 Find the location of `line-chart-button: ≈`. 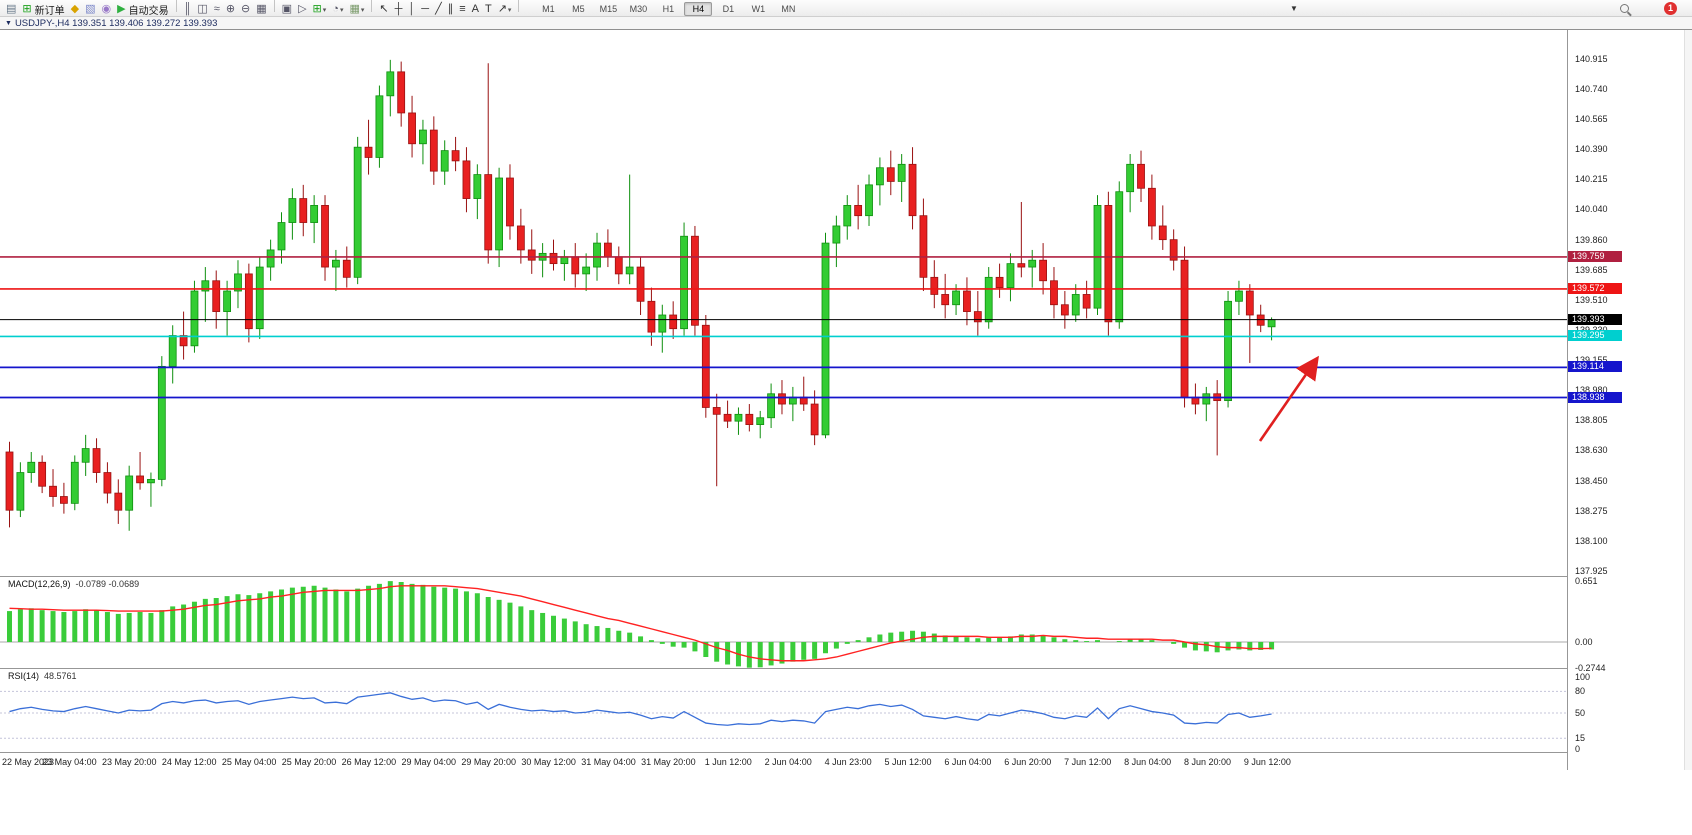

line-chart-button: ≈ is located at coordinates (217, 9).